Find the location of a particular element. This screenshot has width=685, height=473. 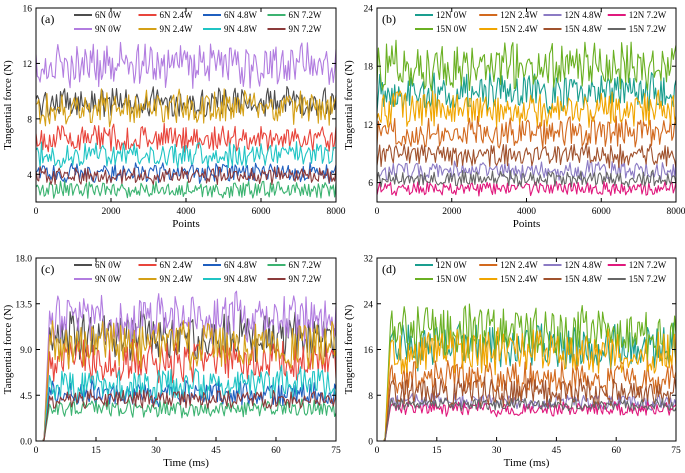

legend-label: 15N 7.2W is located at coordinates (648, 279).